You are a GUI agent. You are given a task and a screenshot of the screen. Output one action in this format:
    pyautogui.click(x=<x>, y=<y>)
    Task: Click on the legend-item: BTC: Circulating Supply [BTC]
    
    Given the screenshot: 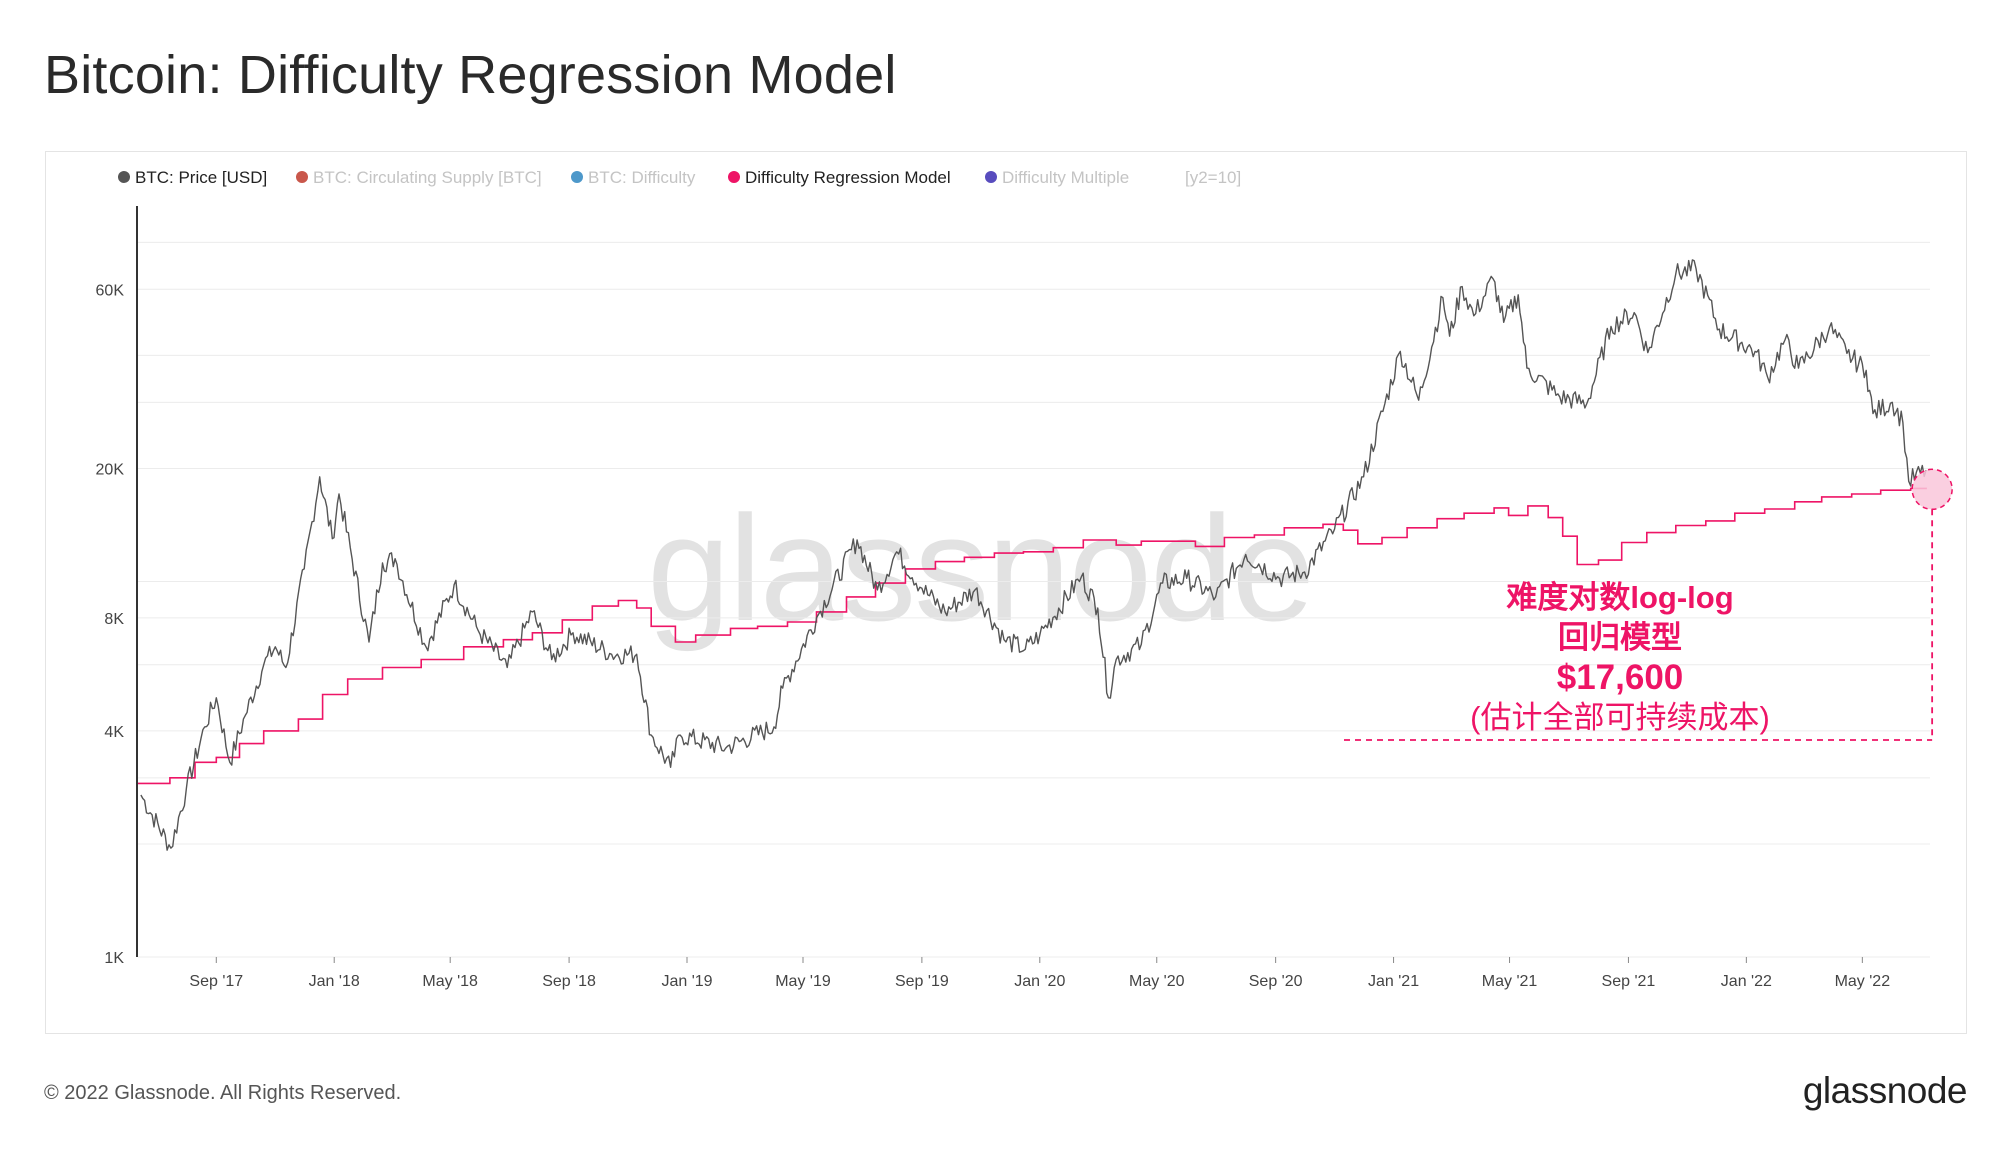 What is the action you would take?
    pyautogui.click(x=419, y=177)
    